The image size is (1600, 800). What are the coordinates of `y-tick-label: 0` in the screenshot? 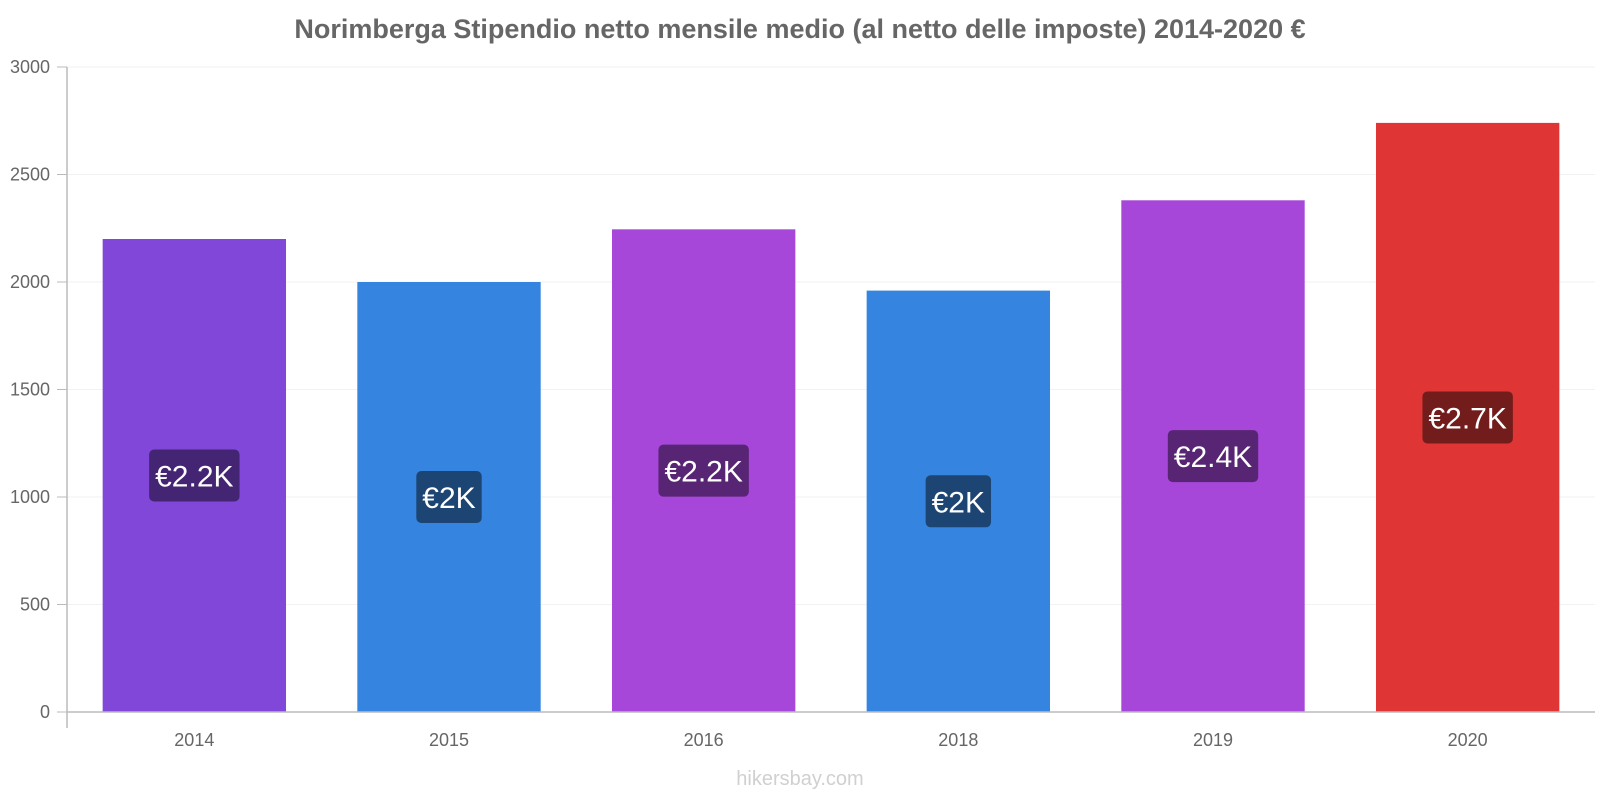 It's located at (45, 712).